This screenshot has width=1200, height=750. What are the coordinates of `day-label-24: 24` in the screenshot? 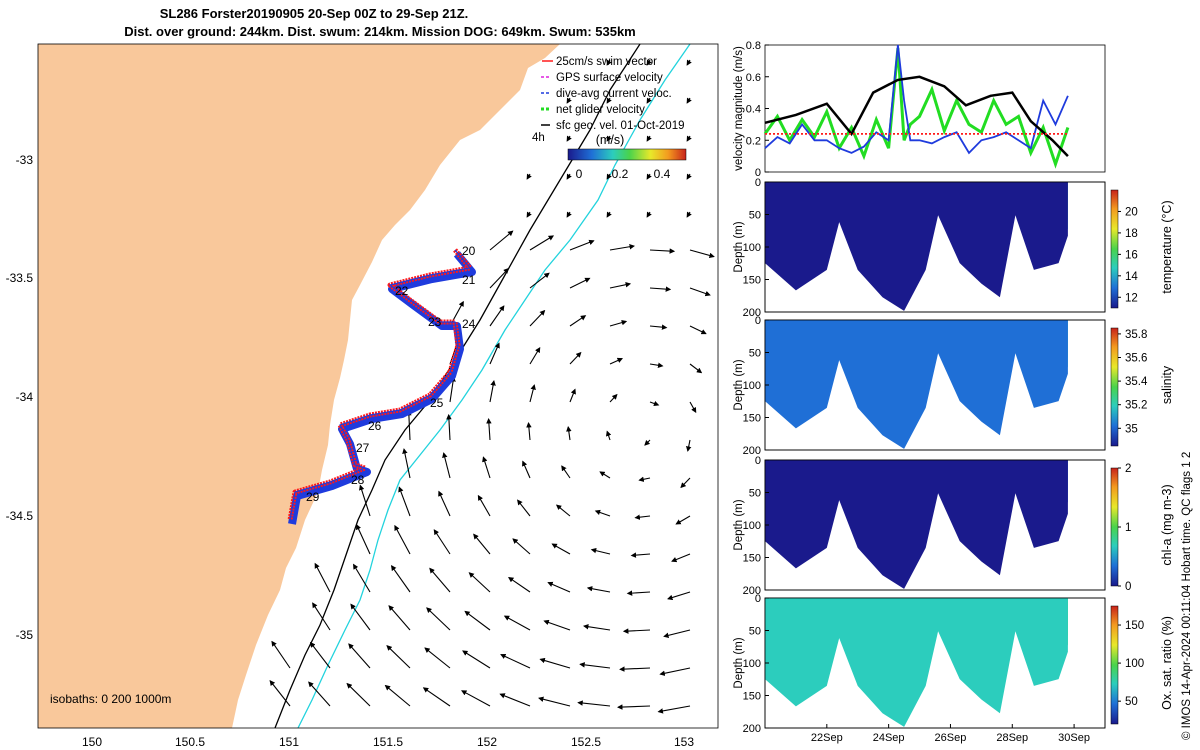 It's located at (469, 324).